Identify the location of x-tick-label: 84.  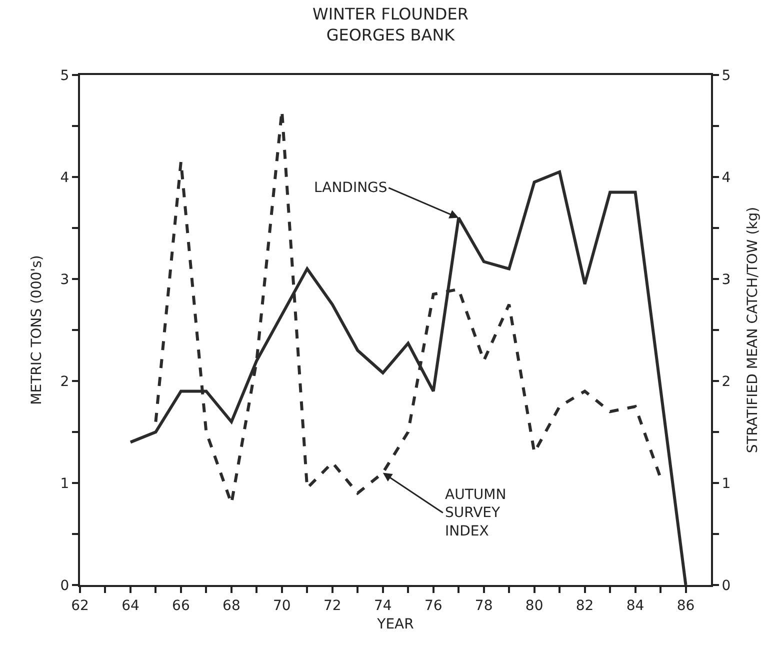
(635, 606).